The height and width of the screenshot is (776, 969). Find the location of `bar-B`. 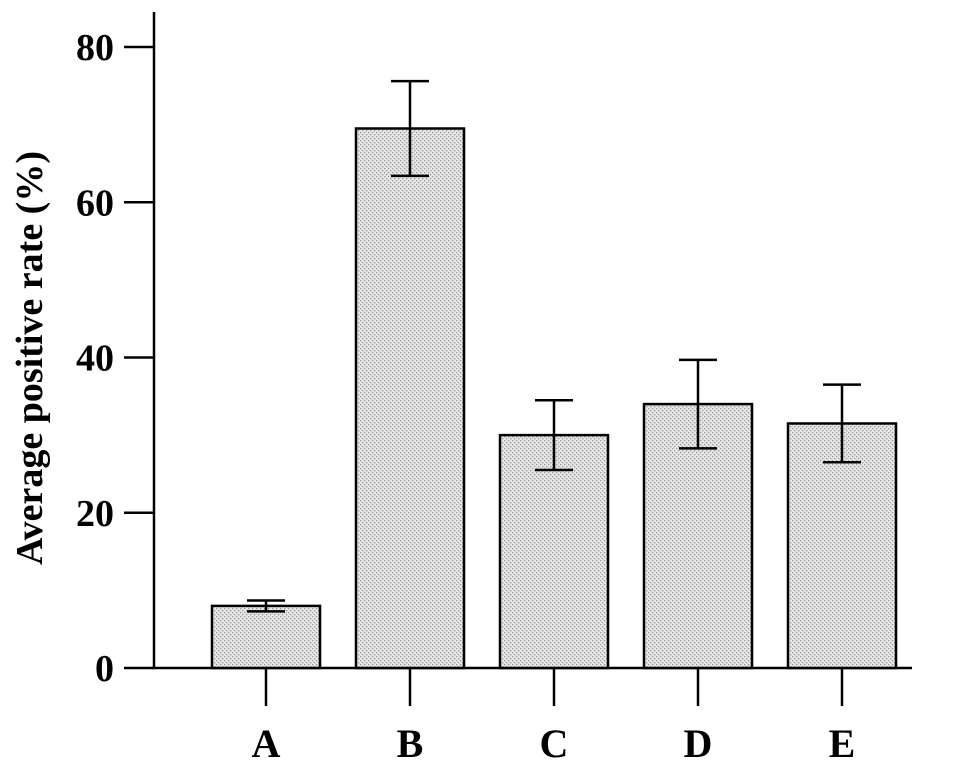

bar-B is located at coordinates (410, 398).